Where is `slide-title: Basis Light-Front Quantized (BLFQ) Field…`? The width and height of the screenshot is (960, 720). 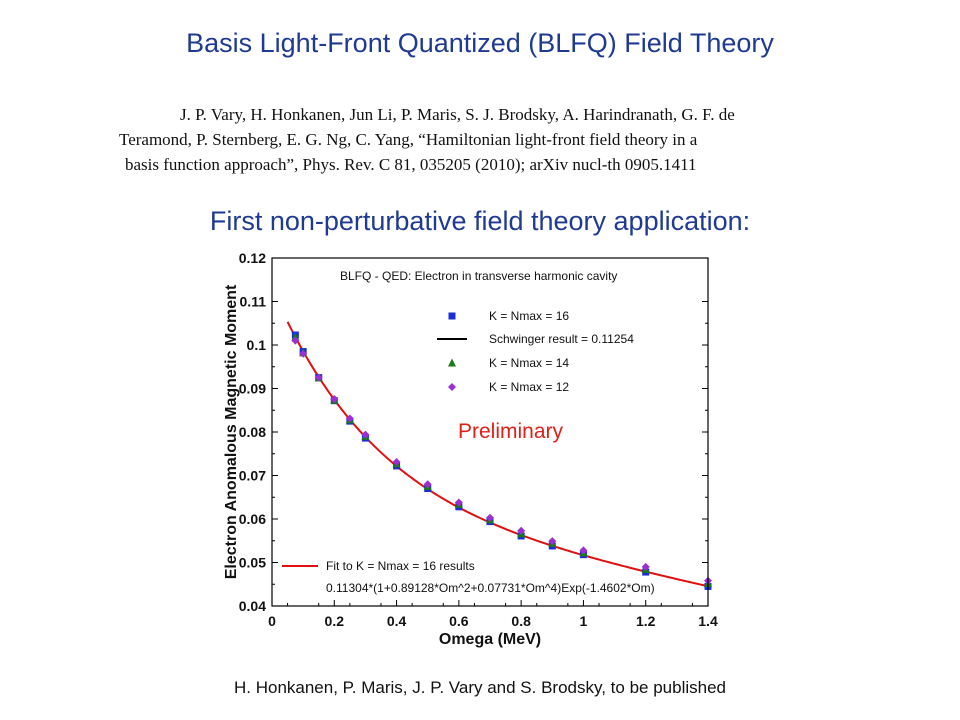 slide-title: Basis Light-Front Quantized (BLFQ) Field… is located at coordinates (480, 43).